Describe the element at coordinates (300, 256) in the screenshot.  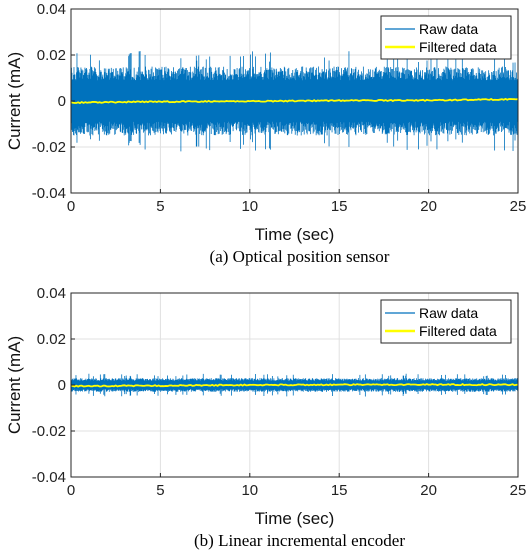
I see `figure-caption: (a) Optical position sensor` at that location.